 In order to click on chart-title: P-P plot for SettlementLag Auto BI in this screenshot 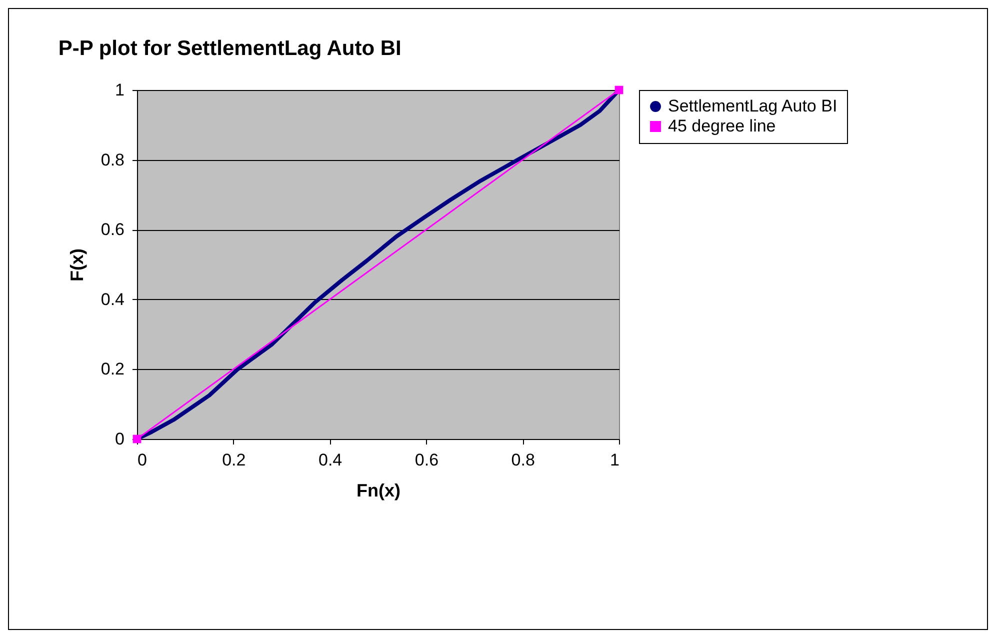, I will do `click(230, 48)`.